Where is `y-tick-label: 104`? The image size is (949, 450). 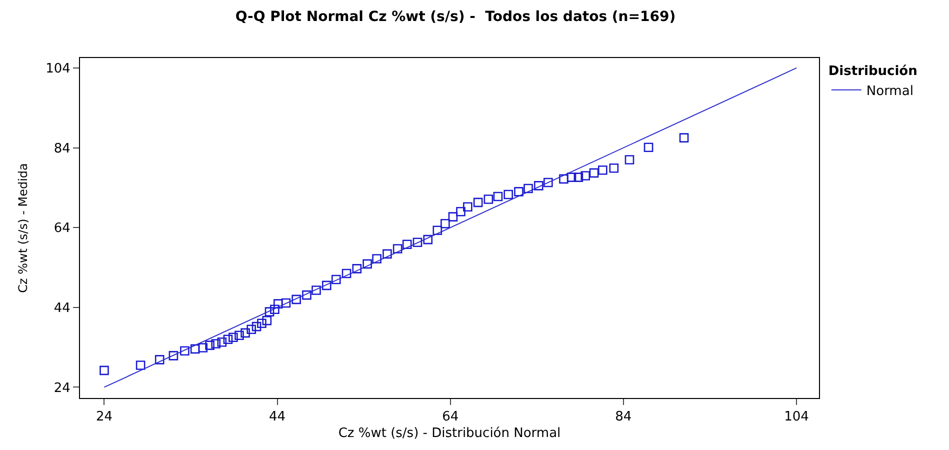
y-tick-label: 104 is located at coordinates (58, 69).